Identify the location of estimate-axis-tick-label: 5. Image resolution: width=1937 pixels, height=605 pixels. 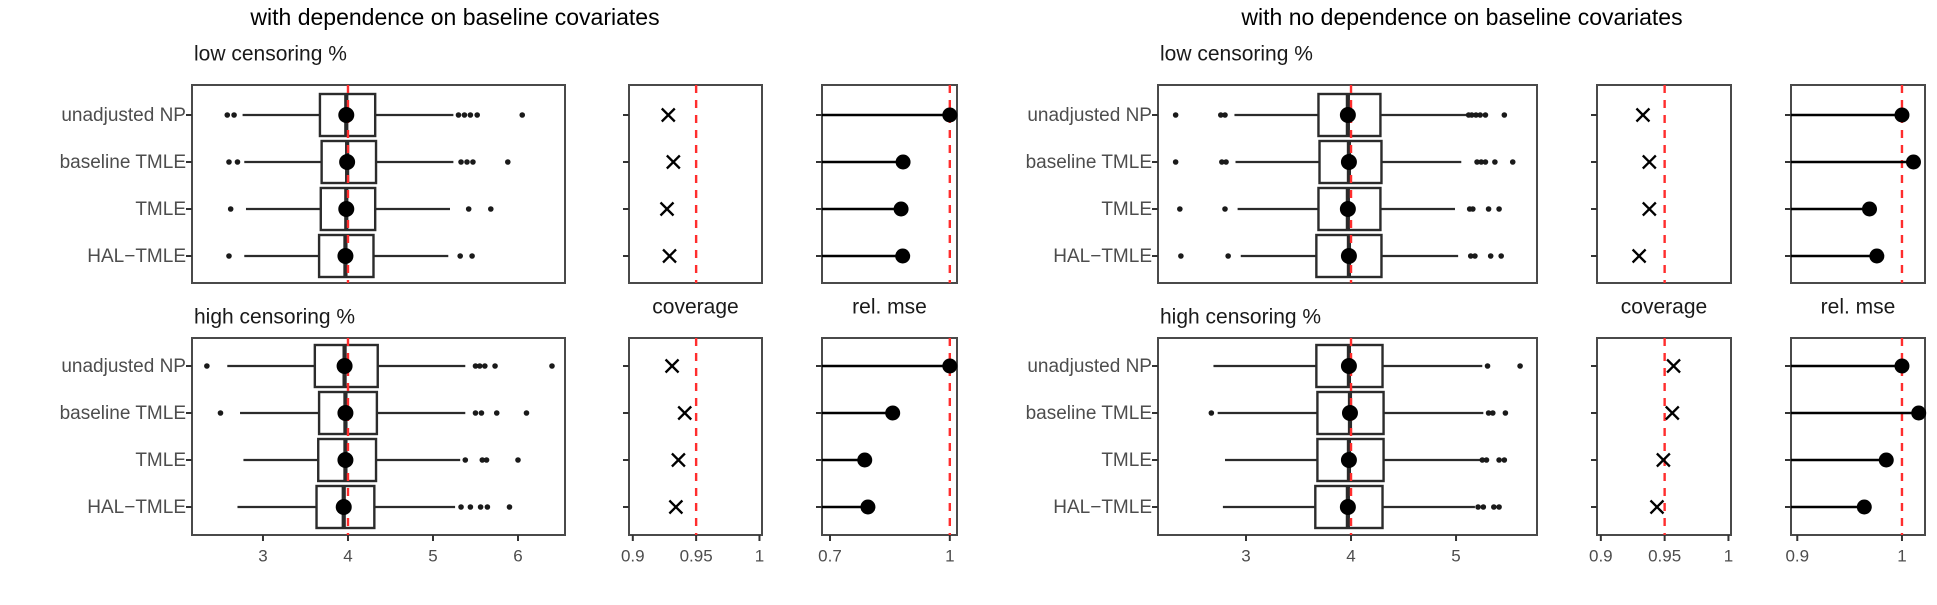
(1455, 555).